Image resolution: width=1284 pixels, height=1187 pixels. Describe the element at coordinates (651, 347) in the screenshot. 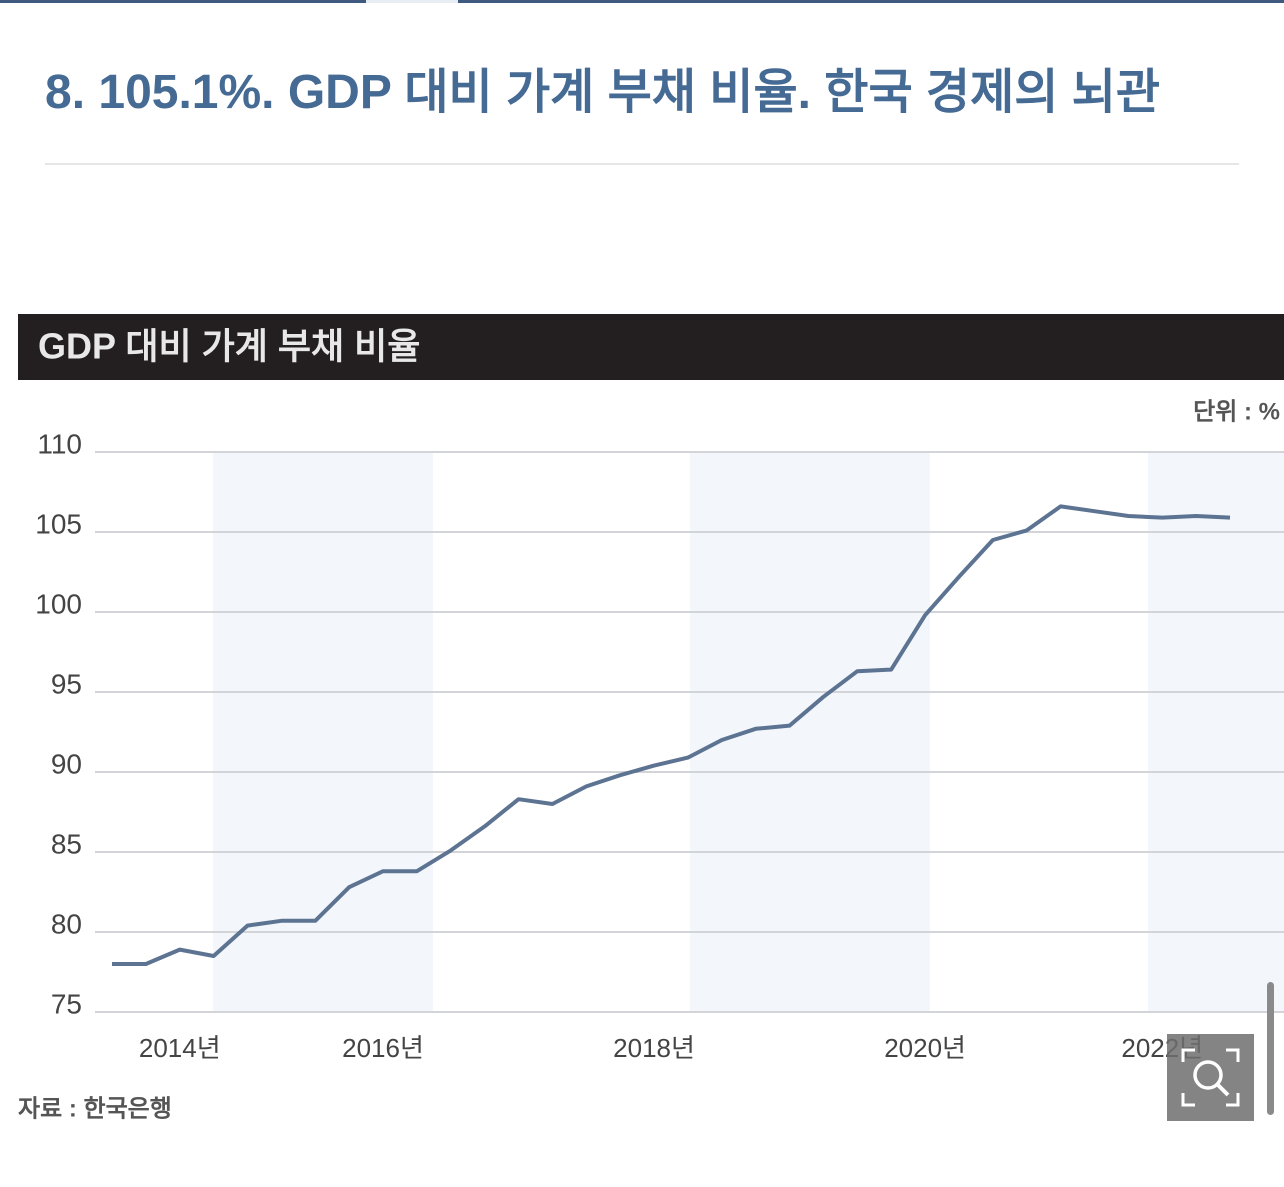

I see `chart-title-bar` at that location.